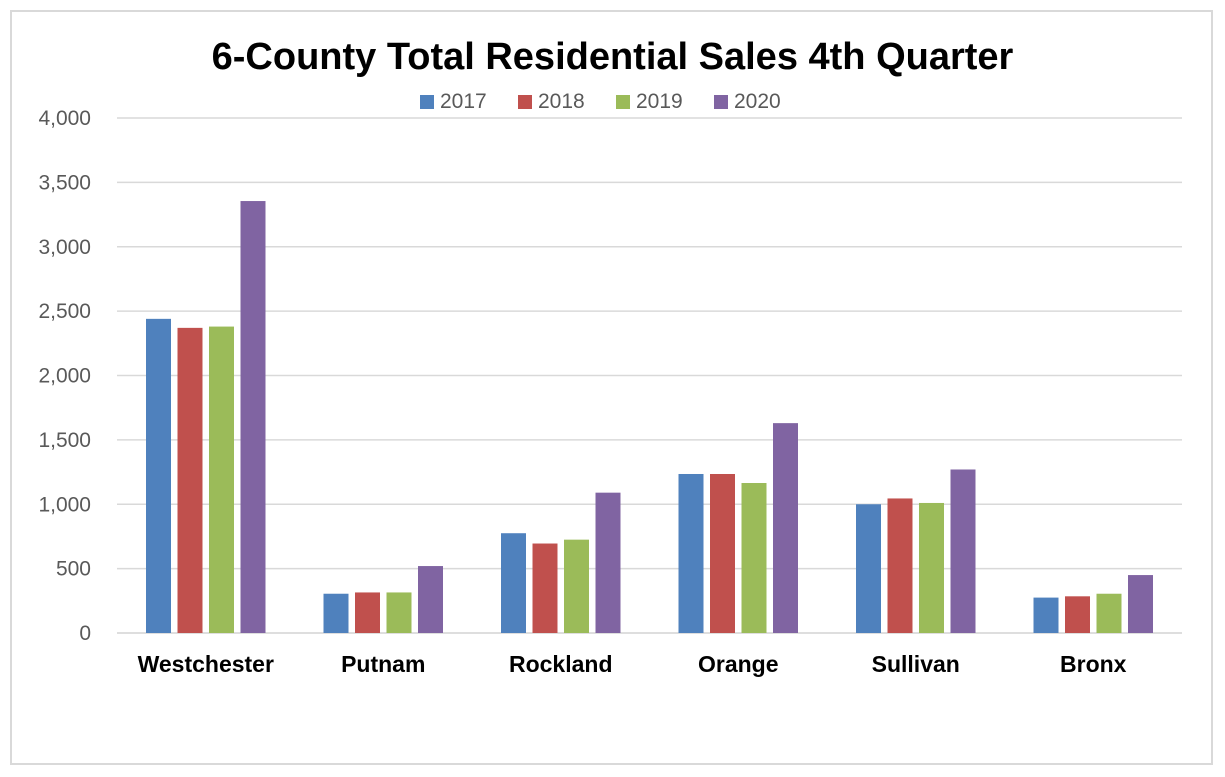 Image resolution: width=1225 pixels, height=777 pixels. Describe the element at coordinates (64, 182) in the screenshot. I see `y-tick-label: 3,500` at that location.